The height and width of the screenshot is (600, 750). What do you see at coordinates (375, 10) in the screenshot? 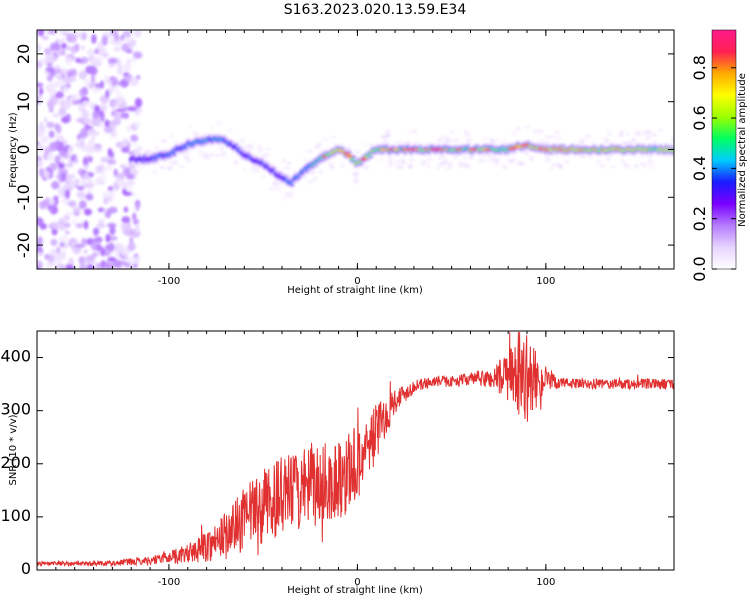
I see `figure-title: S163.2023.020.13.59.E34` at bounding box center [375, 10].